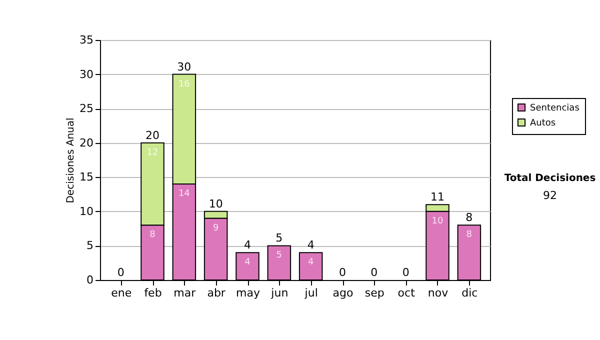  What do you see at coordinates (215, 203) in the screenshot?
I see `total-label: 10` at bounding box center [215, 203].